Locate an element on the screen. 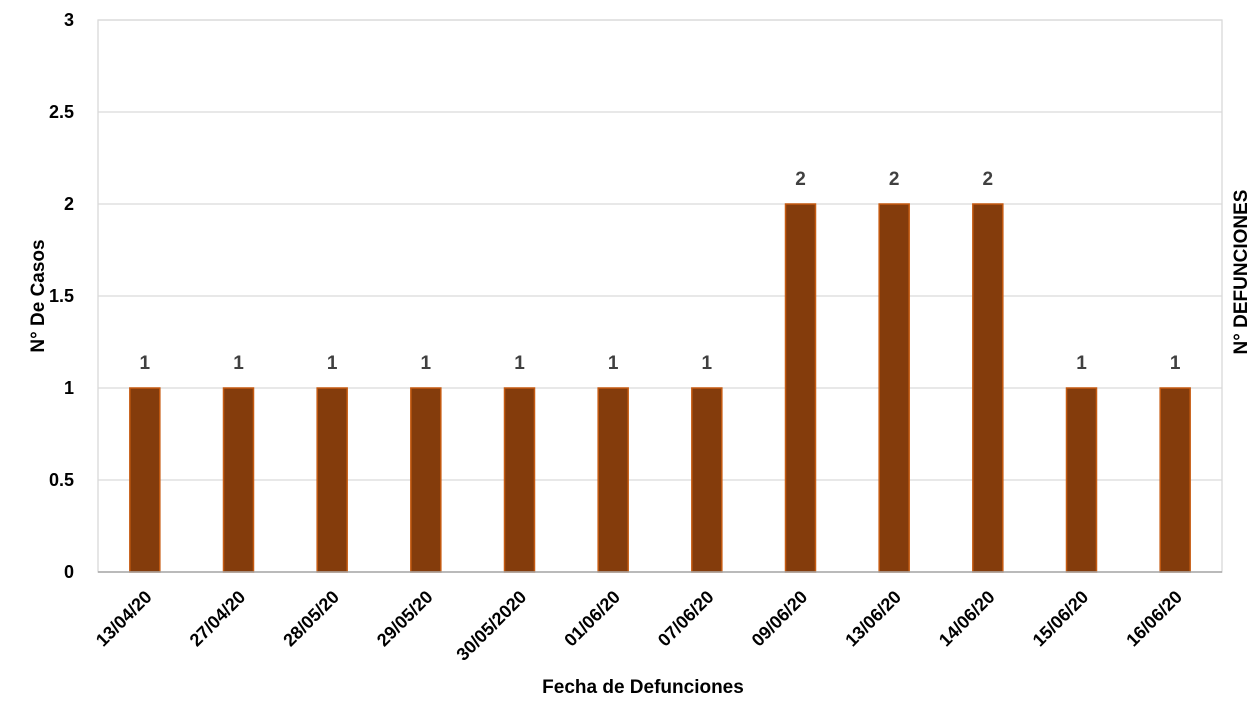  y-axis-tick-labels: 0 0.5 1 1.5 2 2.5 3 is located at coordinates (61, 296).